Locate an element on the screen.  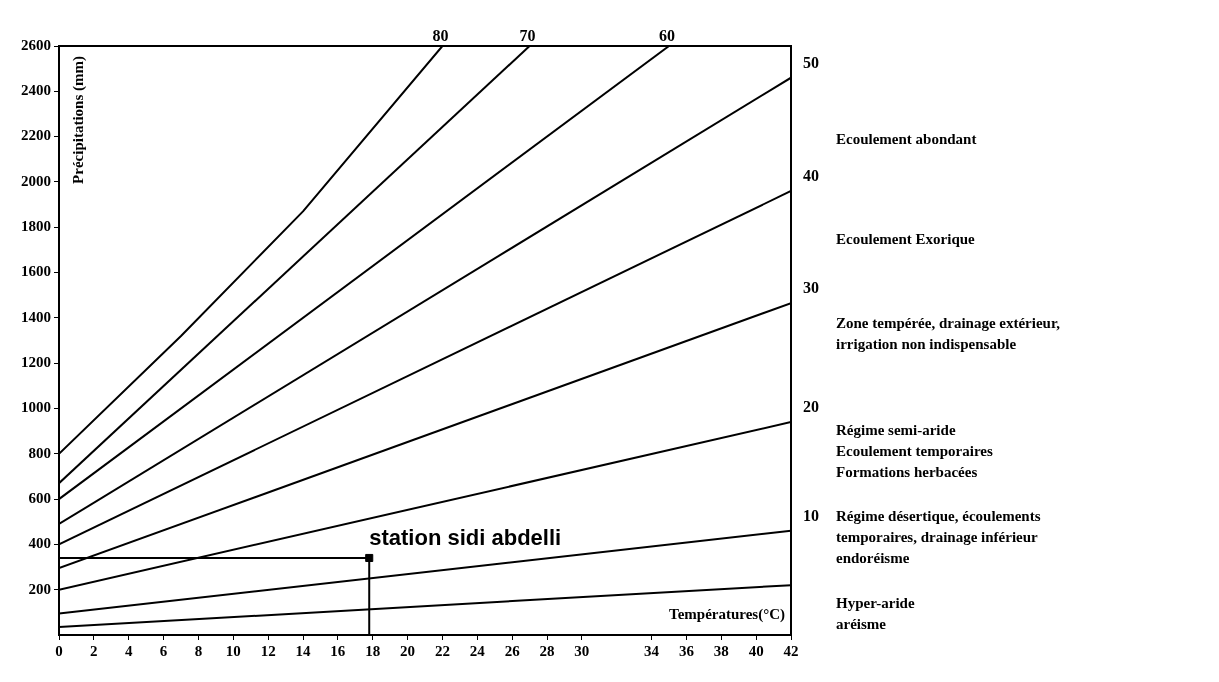
x-tick-label: 40 is located at coordinates (756, 650).